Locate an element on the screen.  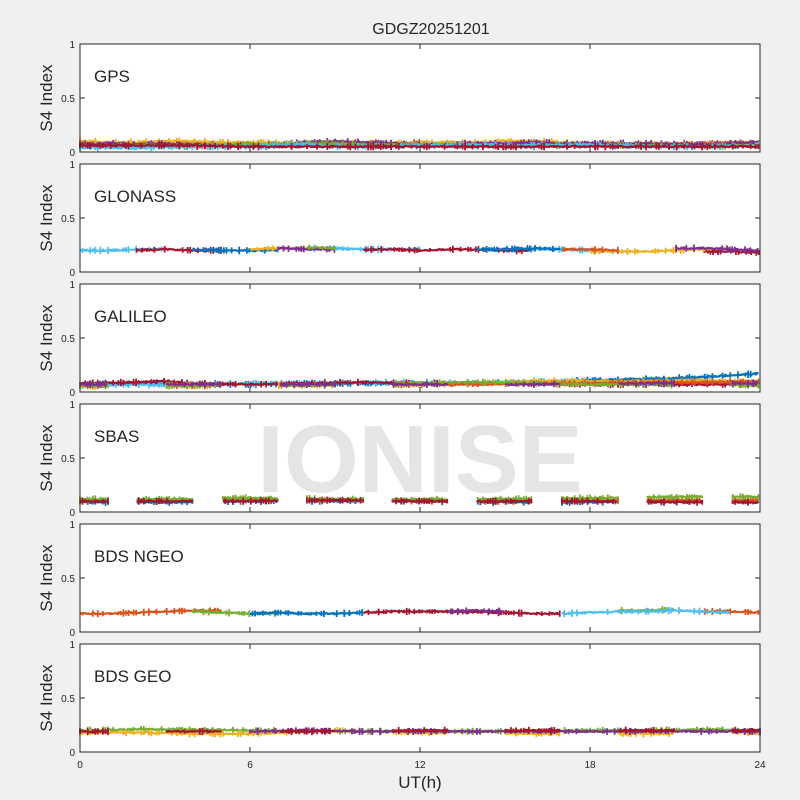
panel-gps: 0 0.5 1 GPS S4 Index is located at coordinates (399, 99).